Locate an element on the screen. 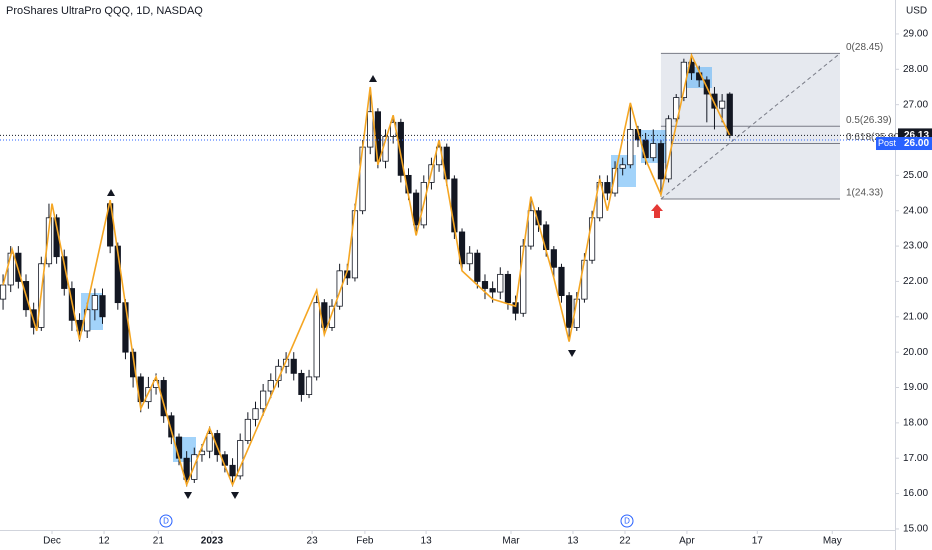 This screenshot has width=932, height=550. currency-label: USD is located at coordinates (916, 11).